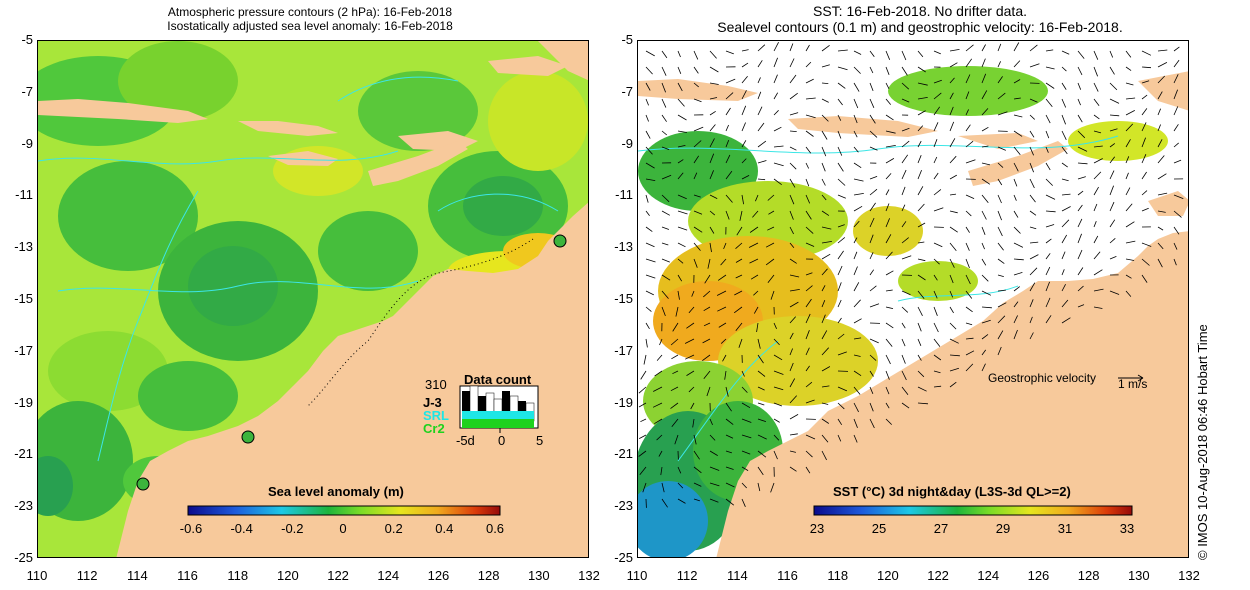 The width and height of the screenshot is (1250, 590). I want to click on lon-tick-label: 132, so click(589, 575).